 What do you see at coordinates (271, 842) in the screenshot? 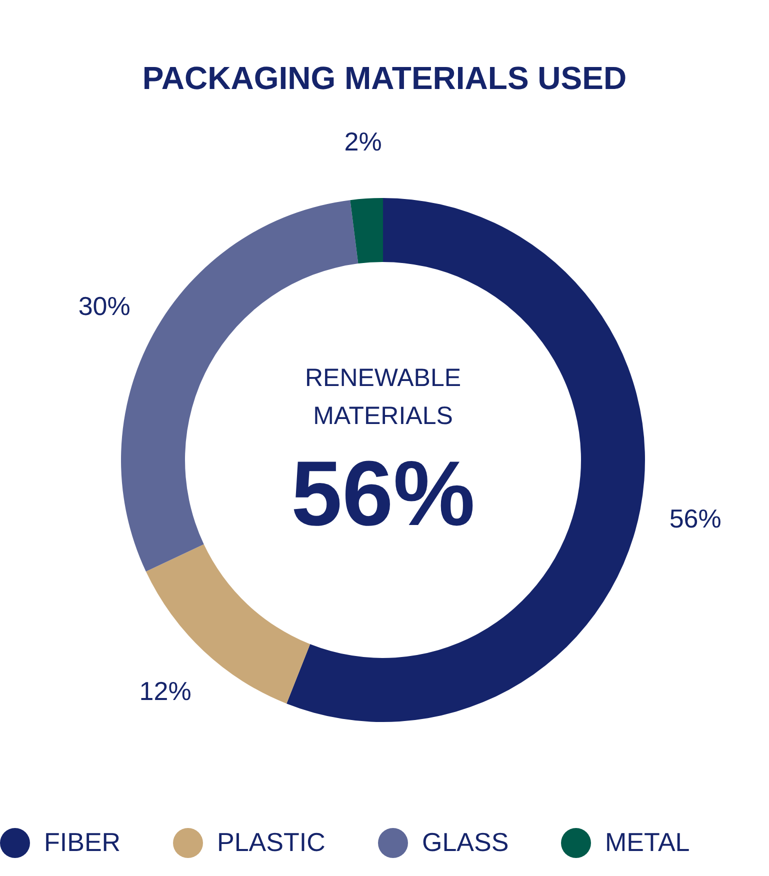
I see `legend-label: PLASTIC` at bounding box center [271, 842].